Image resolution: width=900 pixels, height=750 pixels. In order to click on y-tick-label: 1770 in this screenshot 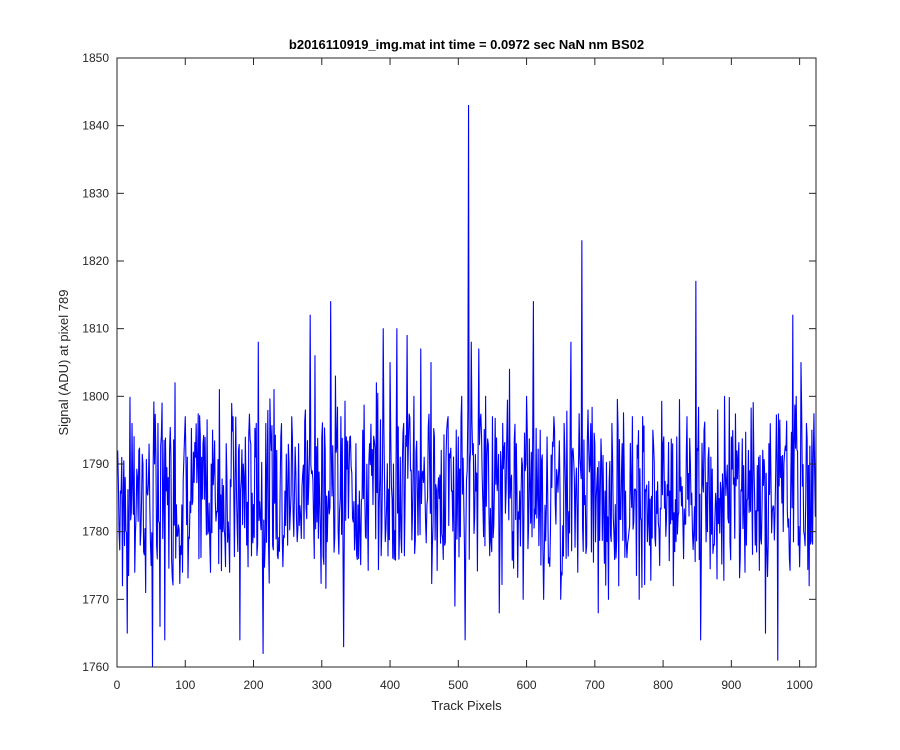, I will do `click(95, 599)`.